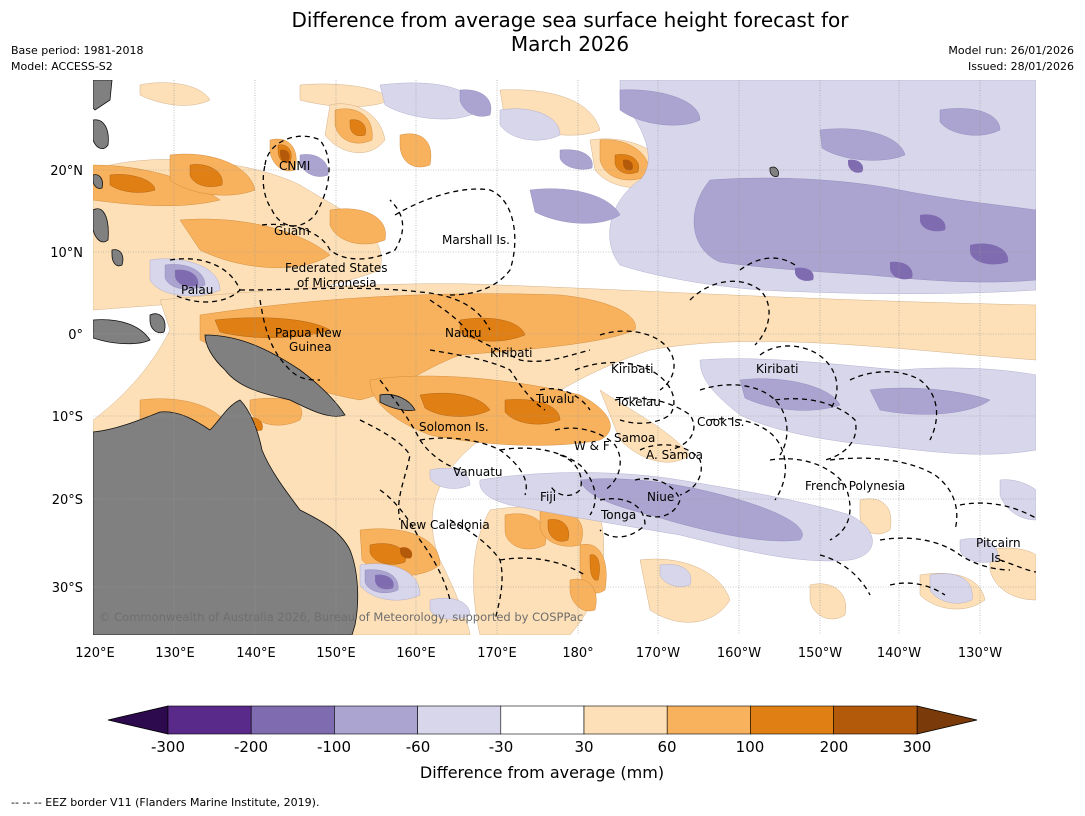  What do you see at coordinates (666, 747) in the screenshot?
I see `colorbar-tick: 60` at bounding box center [666, 747].